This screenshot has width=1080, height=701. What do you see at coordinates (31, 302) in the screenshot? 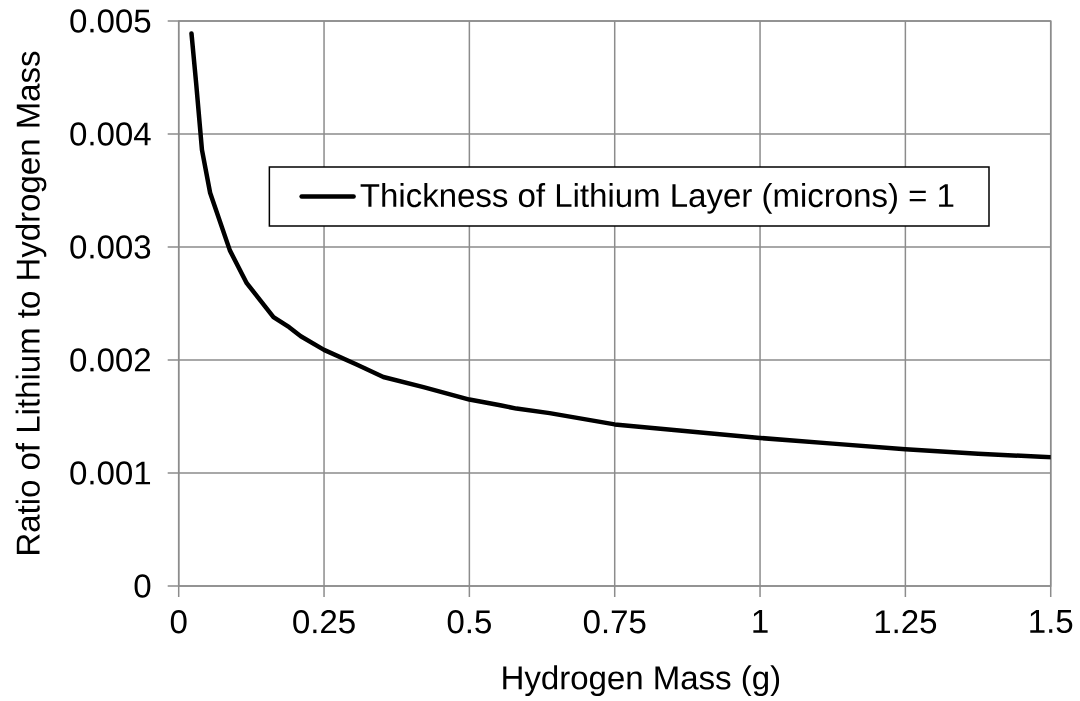
I see `y-axis-title: Ratio of Lithium to Hydrogen Mass` at bounding box center [31, 302].